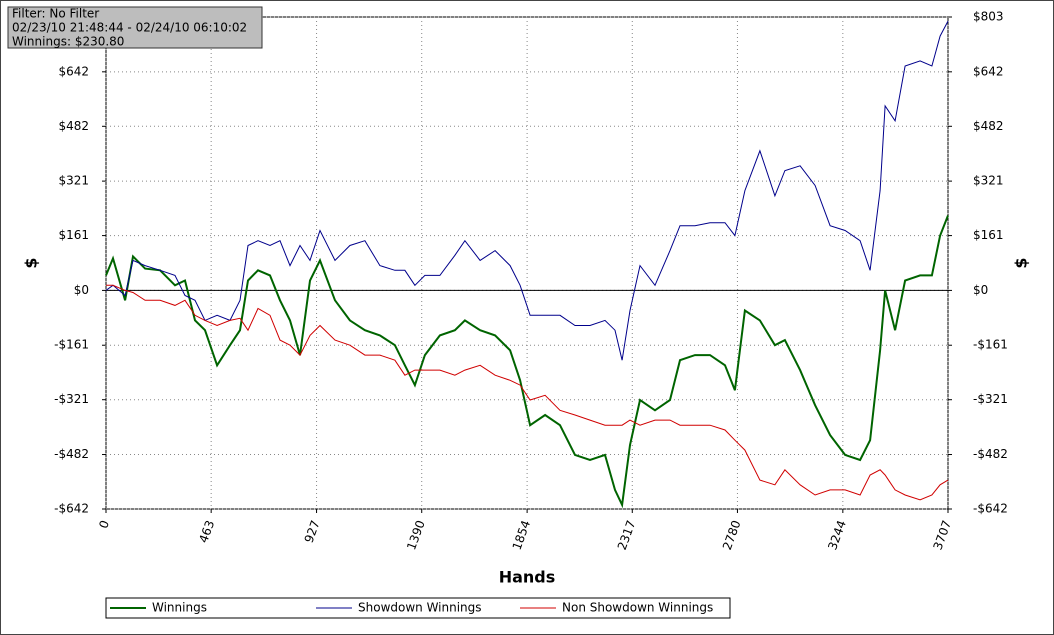 Image resolution: width=1054 pixels, height=635 pixels. Describe the element at coordinates (129, 28) in the screenshot. I see `info-line: 02/23/10 21:48:44 - 02/24/10 06:10:02` at that location.